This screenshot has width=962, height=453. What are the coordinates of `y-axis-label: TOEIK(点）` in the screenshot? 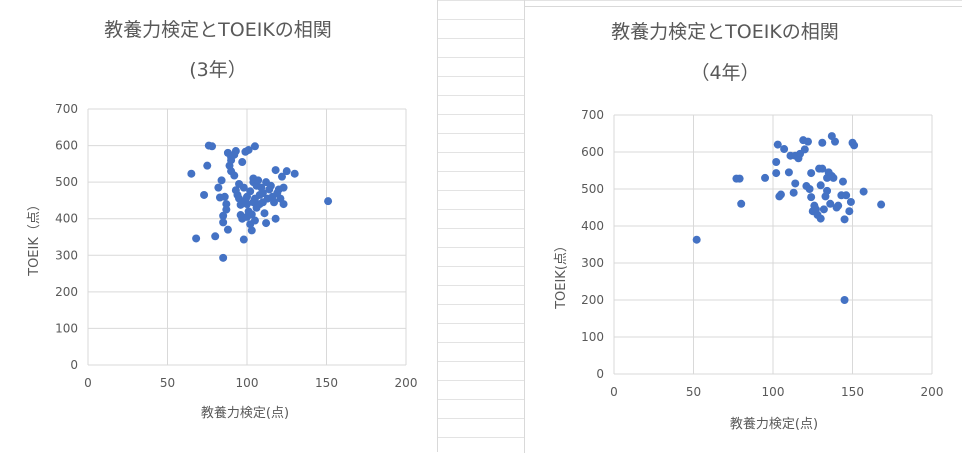 It's located at (561, 274).